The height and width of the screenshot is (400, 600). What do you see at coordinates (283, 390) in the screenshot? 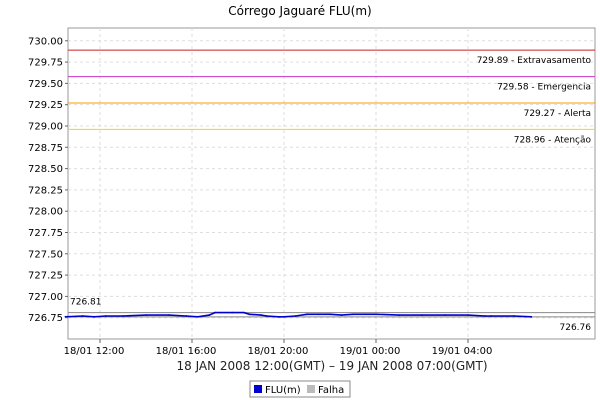
I see `legend-label-flu: FLU(m)` at bounding box center [283, 390].